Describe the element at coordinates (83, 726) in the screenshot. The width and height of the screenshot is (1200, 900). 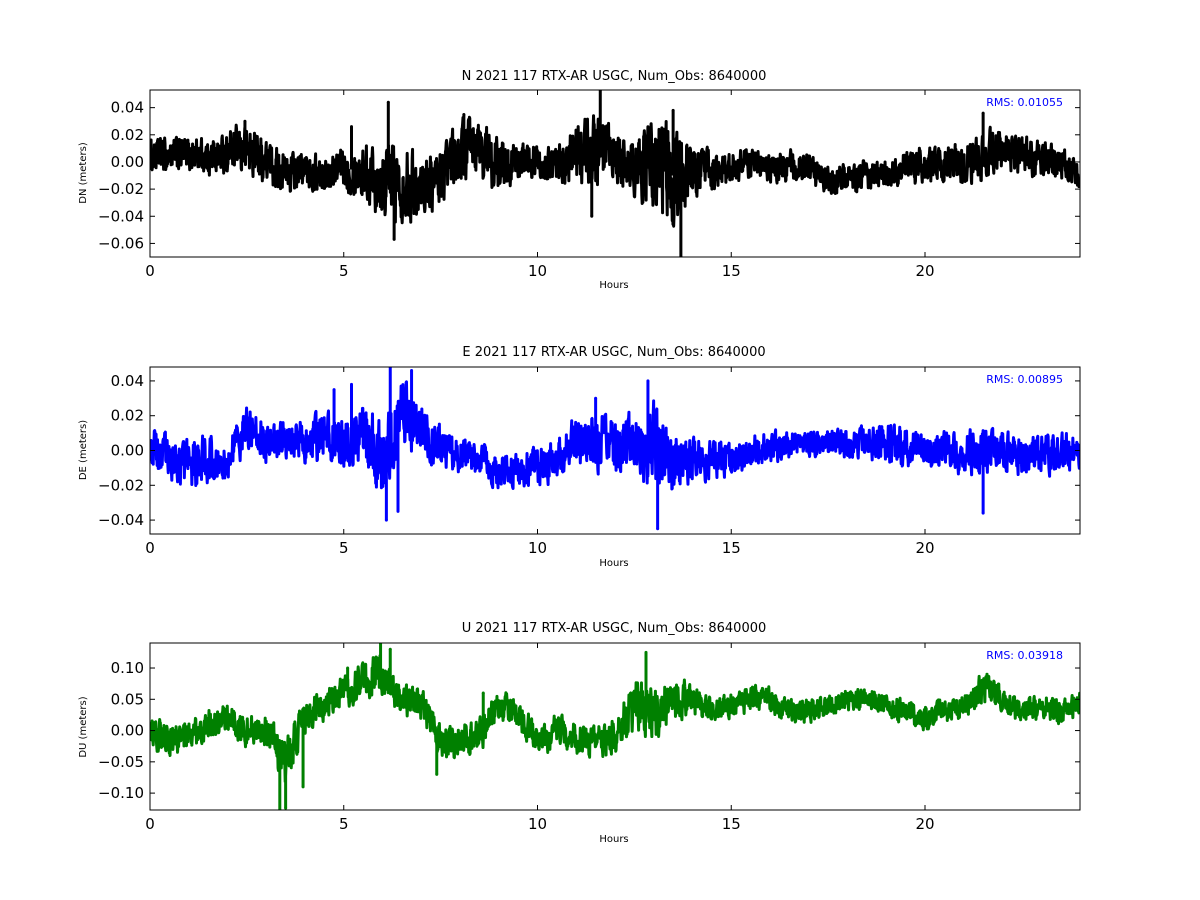
I see `y-axis-label: DU (meters)` at that location.